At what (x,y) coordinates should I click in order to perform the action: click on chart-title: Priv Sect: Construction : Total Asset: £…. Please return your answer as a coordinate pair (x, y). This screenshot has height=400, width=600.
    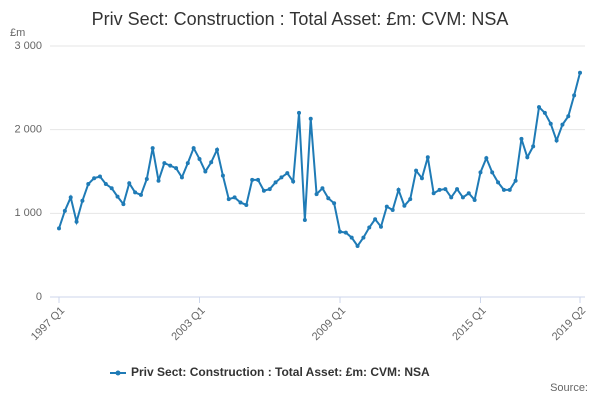
    Looking at the image, I should click on (300, 19).